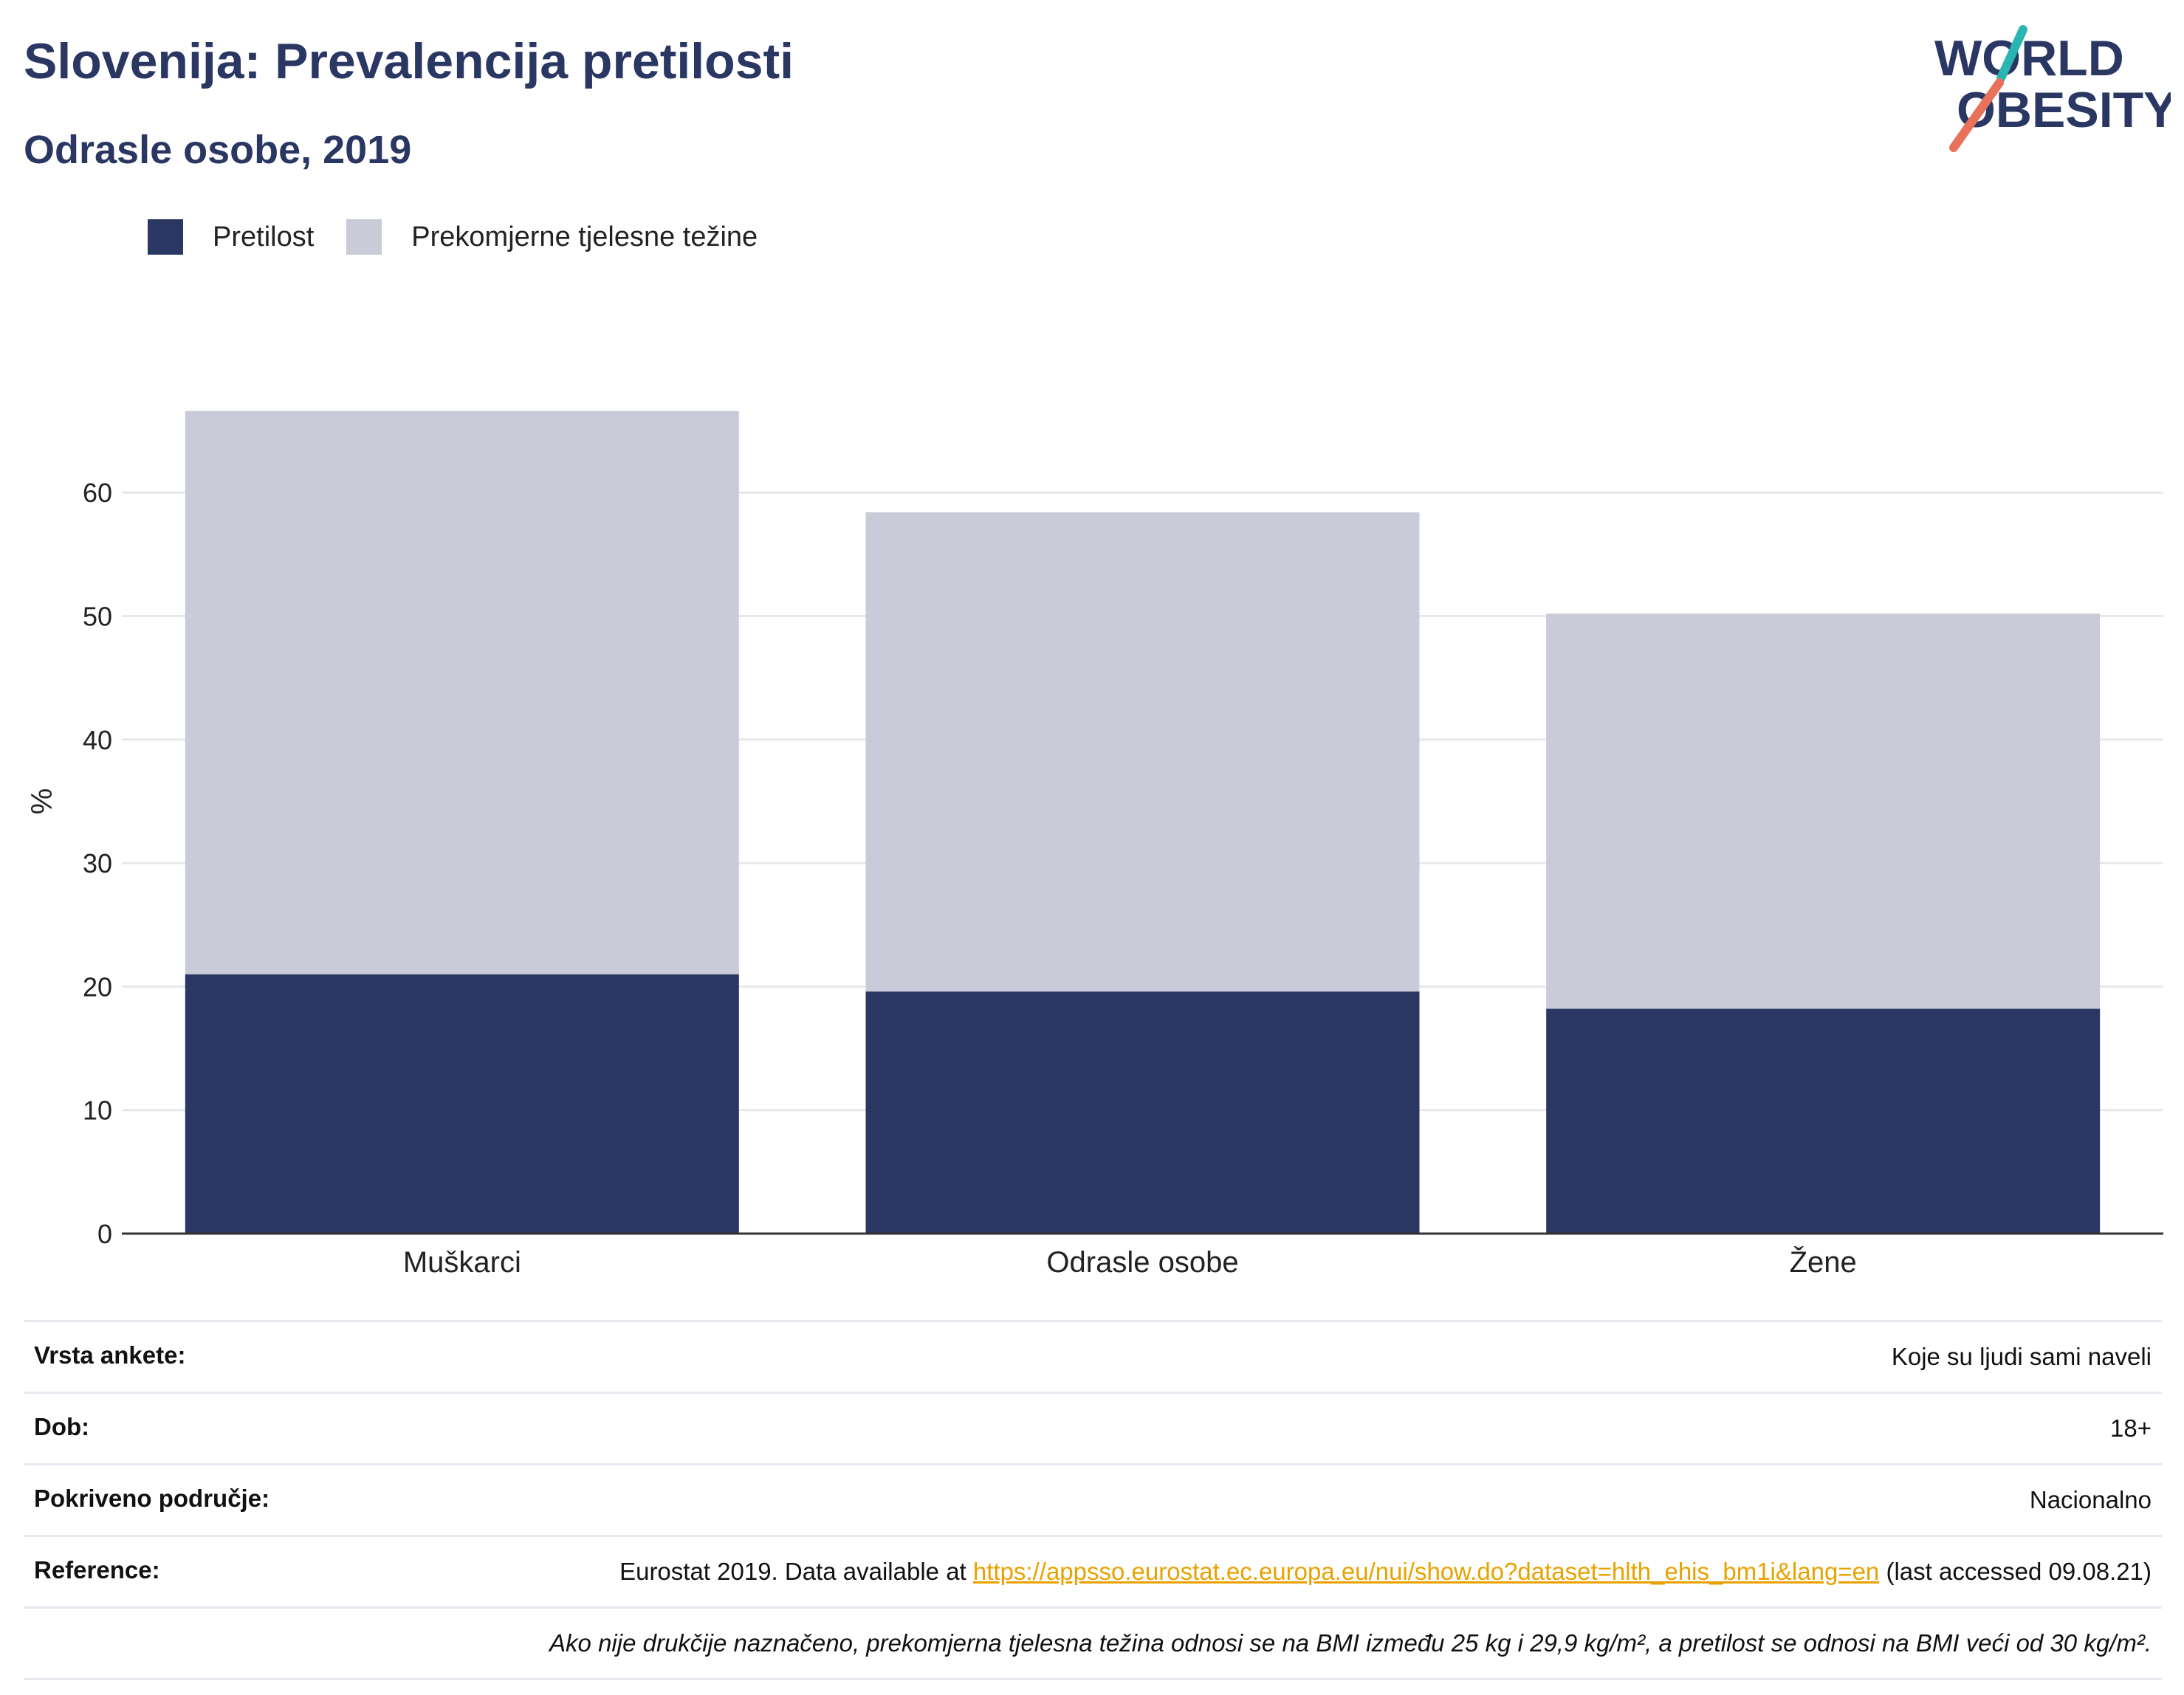  What do you see at coordinates (2015, 1571) in the screenshot?
I see `reference-suffix: (last accessed 09.08.21)` at bounding box center [2015, 1571].